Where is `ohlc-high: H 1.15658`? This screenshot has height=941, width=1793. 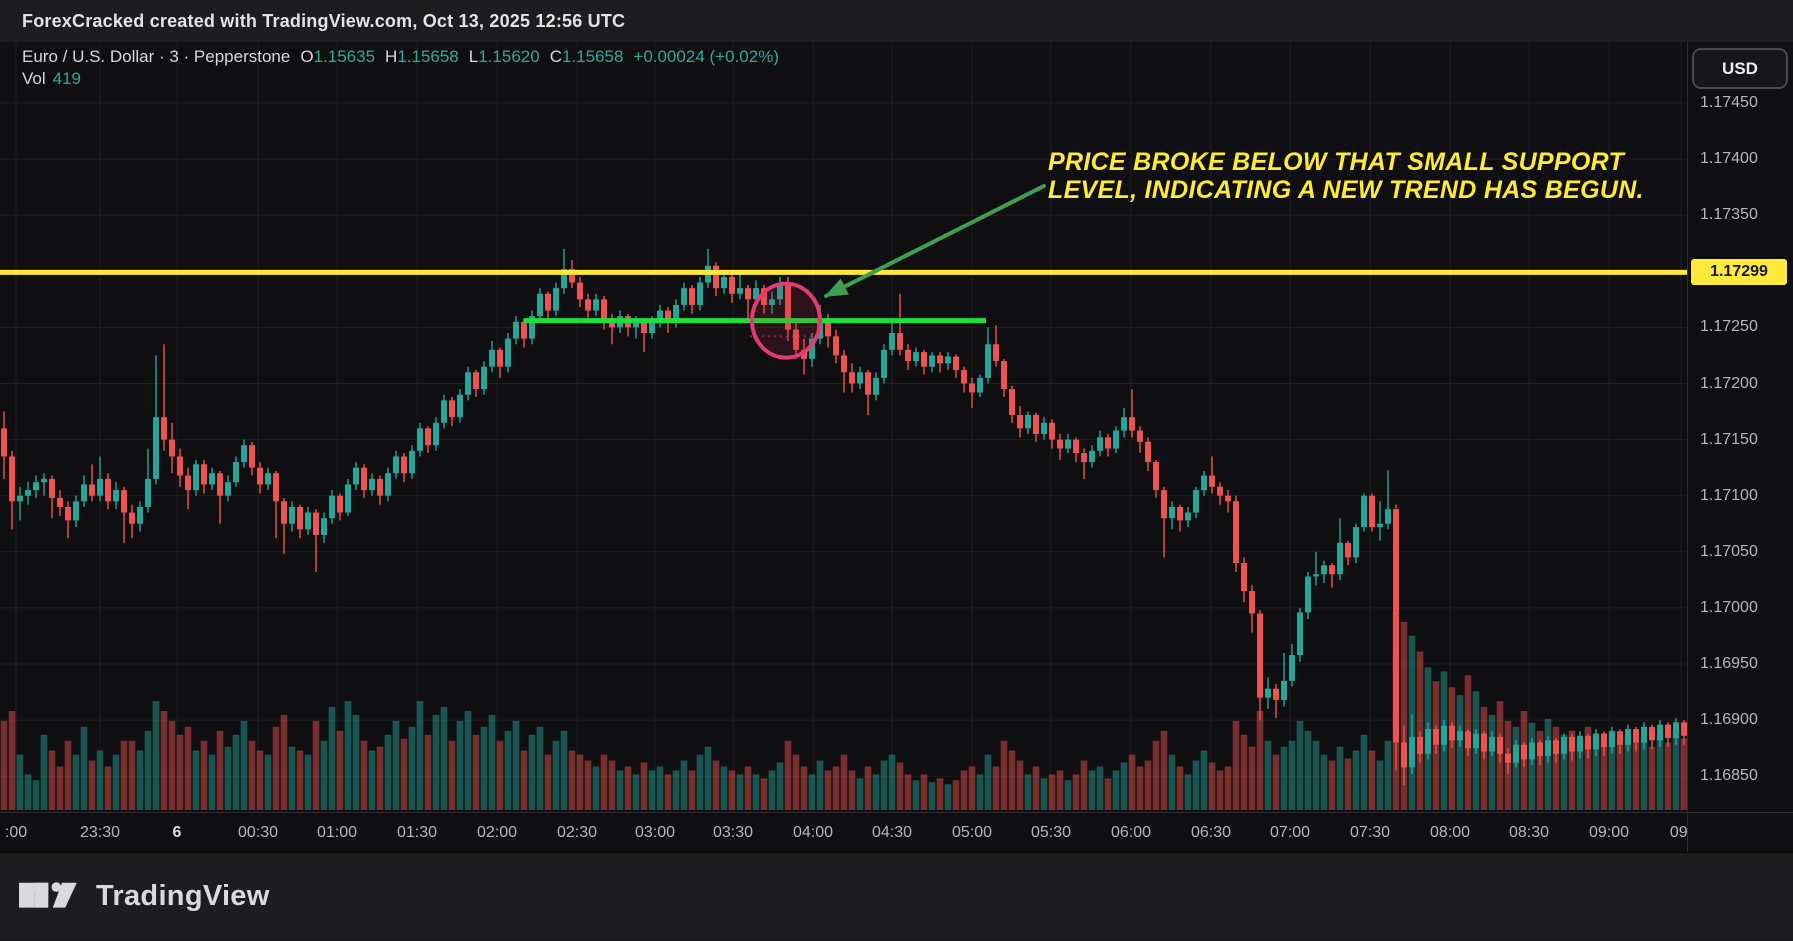
ohlc-high: H 1.15658 is located at coordinates (422, 56).